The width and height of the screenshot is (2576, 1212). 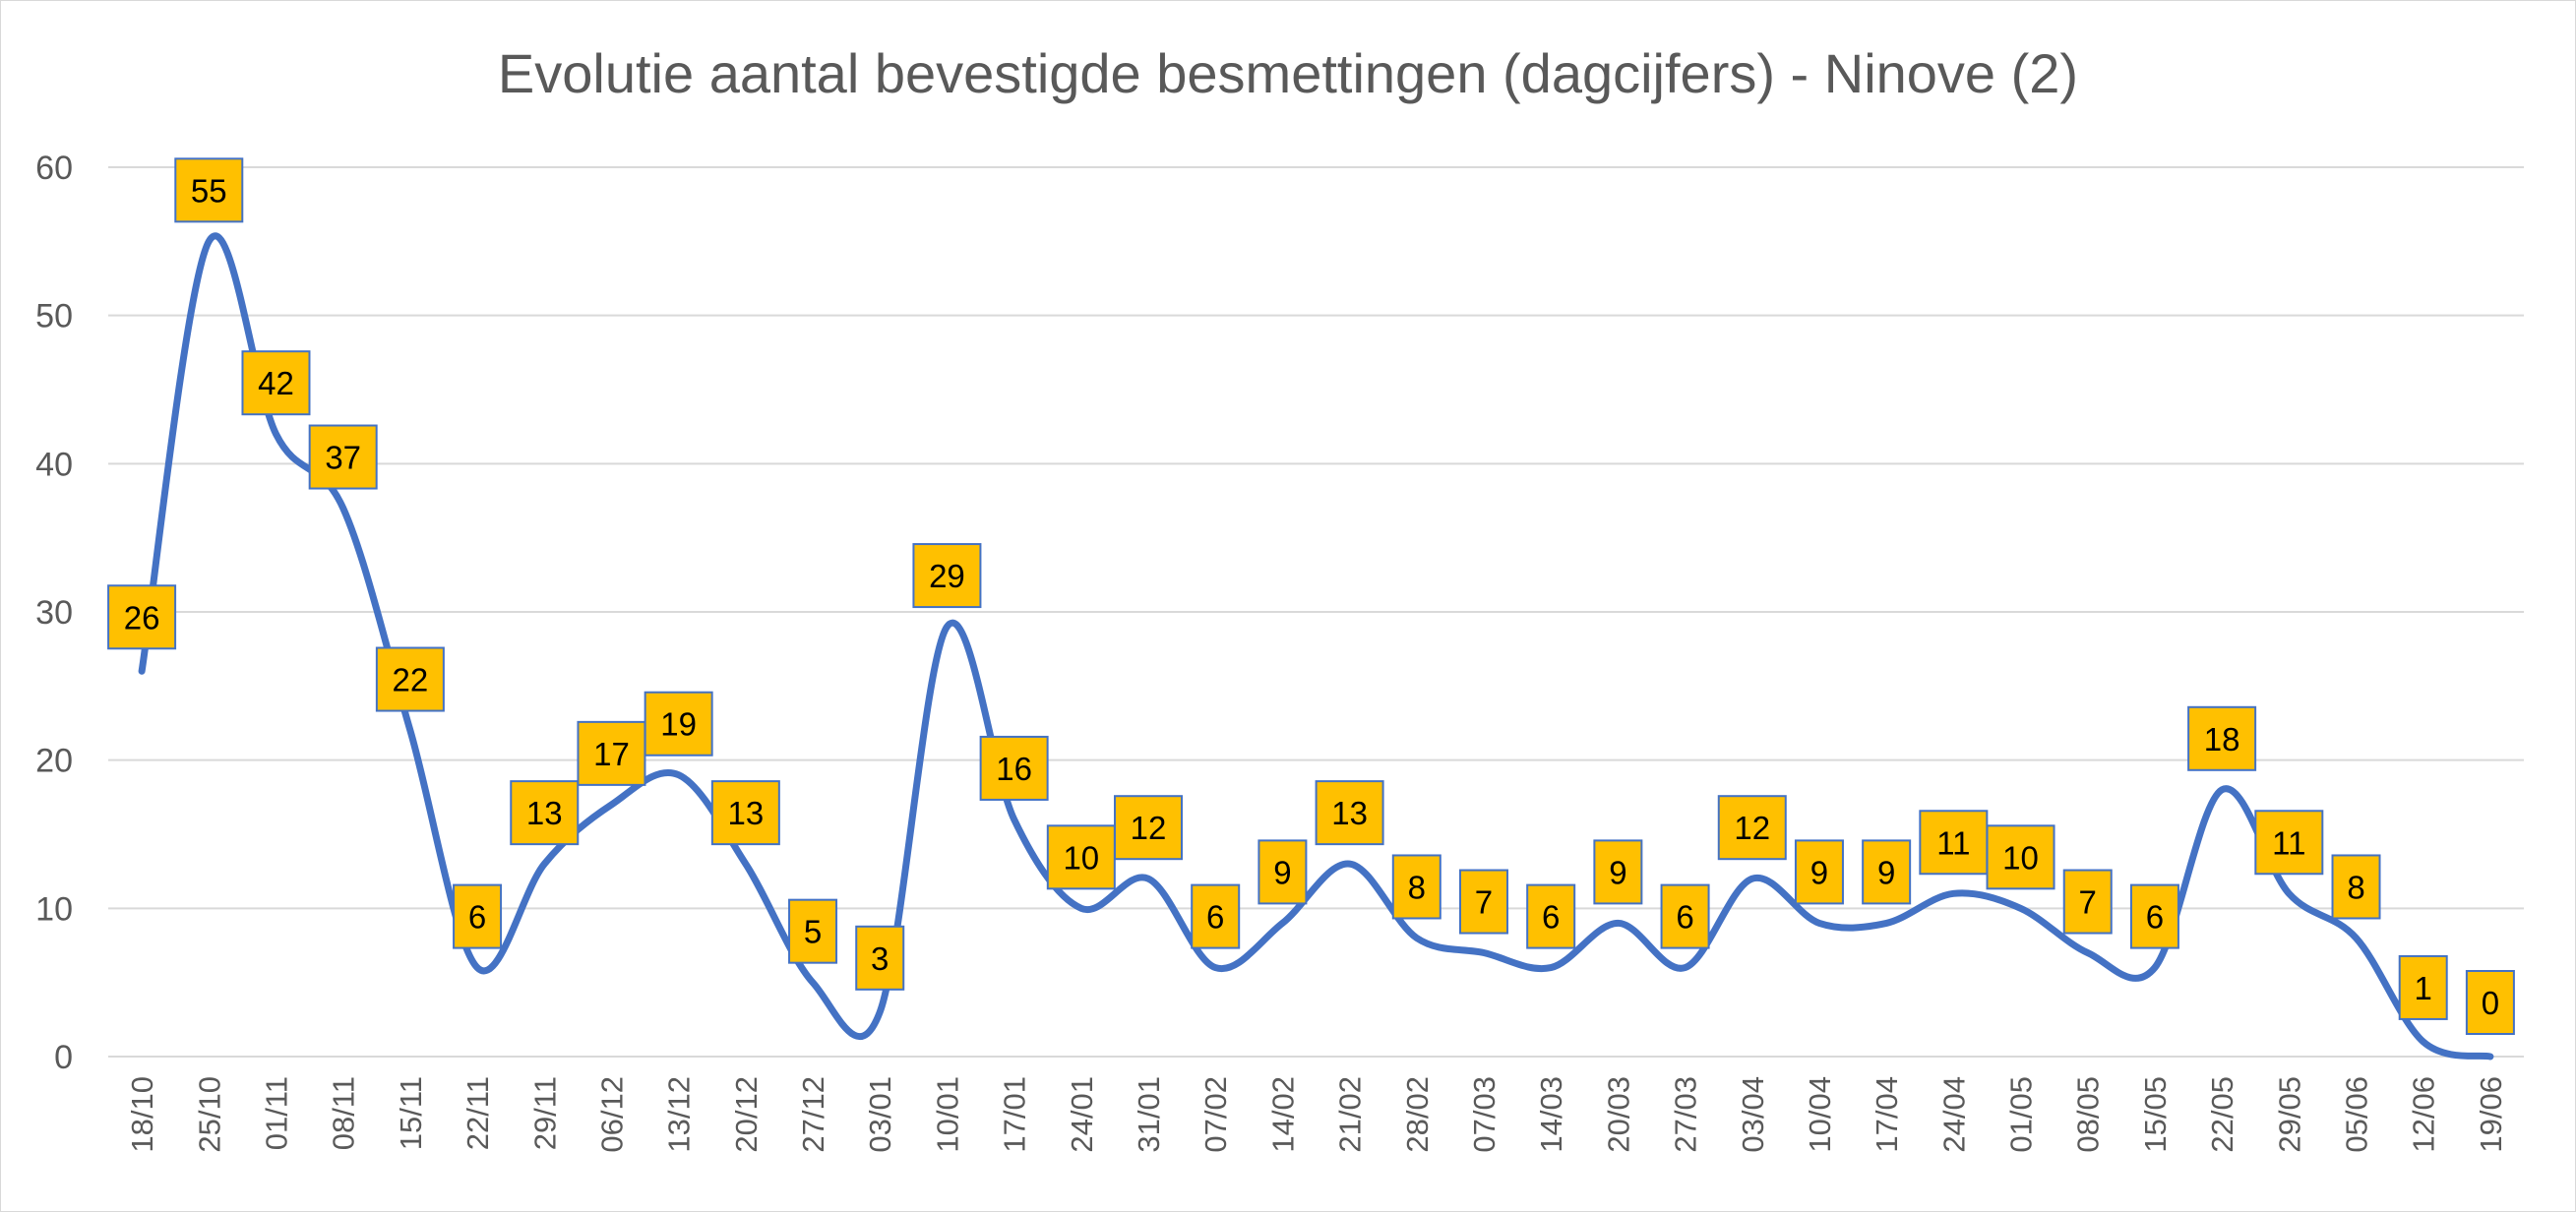 I want to click on x-tick-label: 27/12, so click(x=813, y=1115).